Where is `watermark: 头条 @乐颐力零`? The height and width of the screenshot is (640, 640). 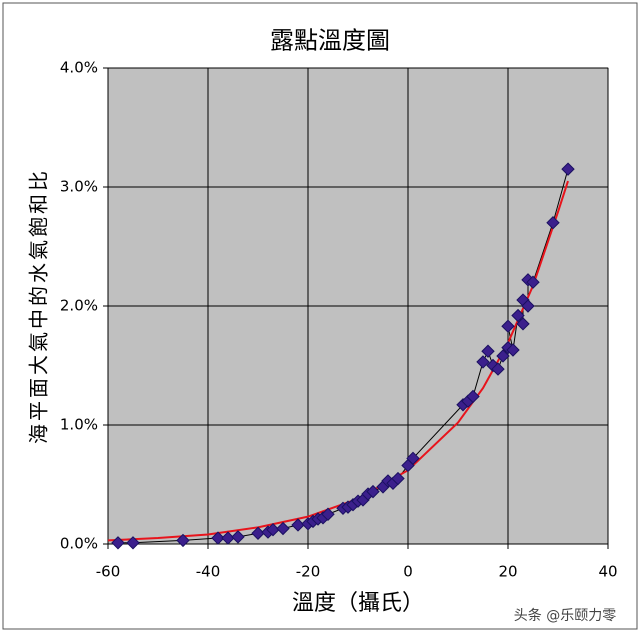 watermark: 头条 @乐颐力零 is located at coordinates (565, 615).